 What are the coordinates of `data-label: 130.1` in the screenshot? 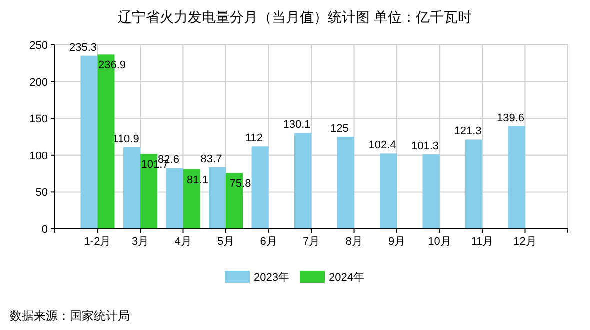 It's located at (297, 125).